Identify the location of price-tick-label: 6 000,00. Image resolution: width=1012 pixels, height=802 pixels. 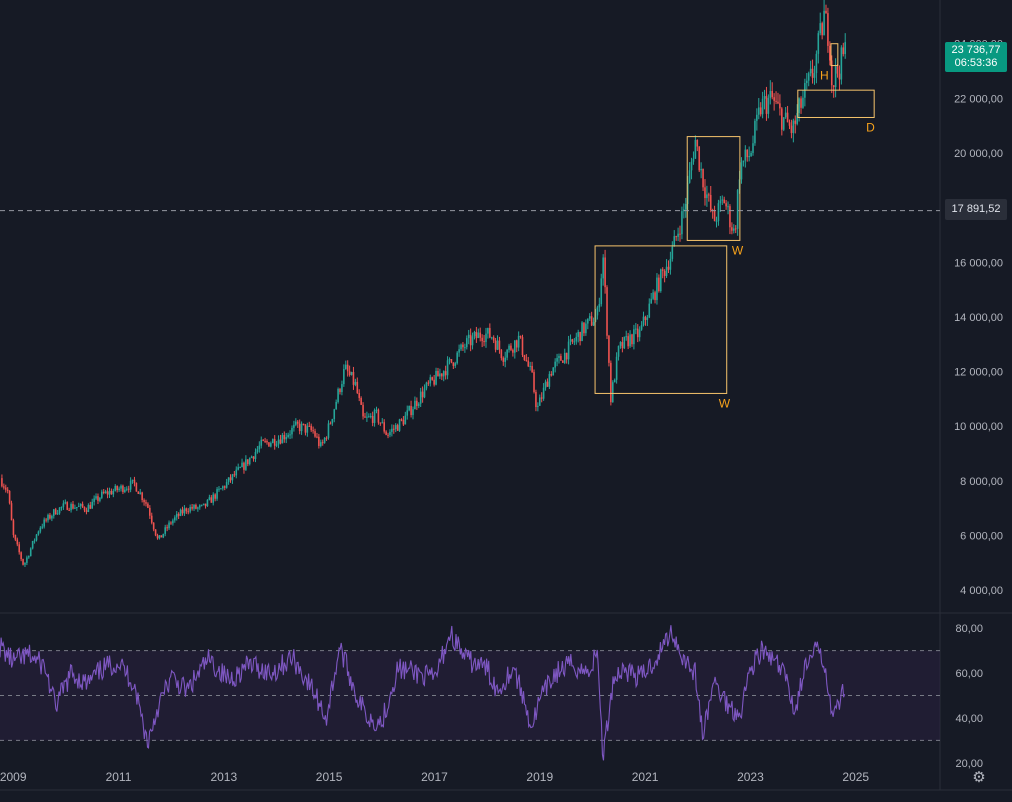
(981, 537).